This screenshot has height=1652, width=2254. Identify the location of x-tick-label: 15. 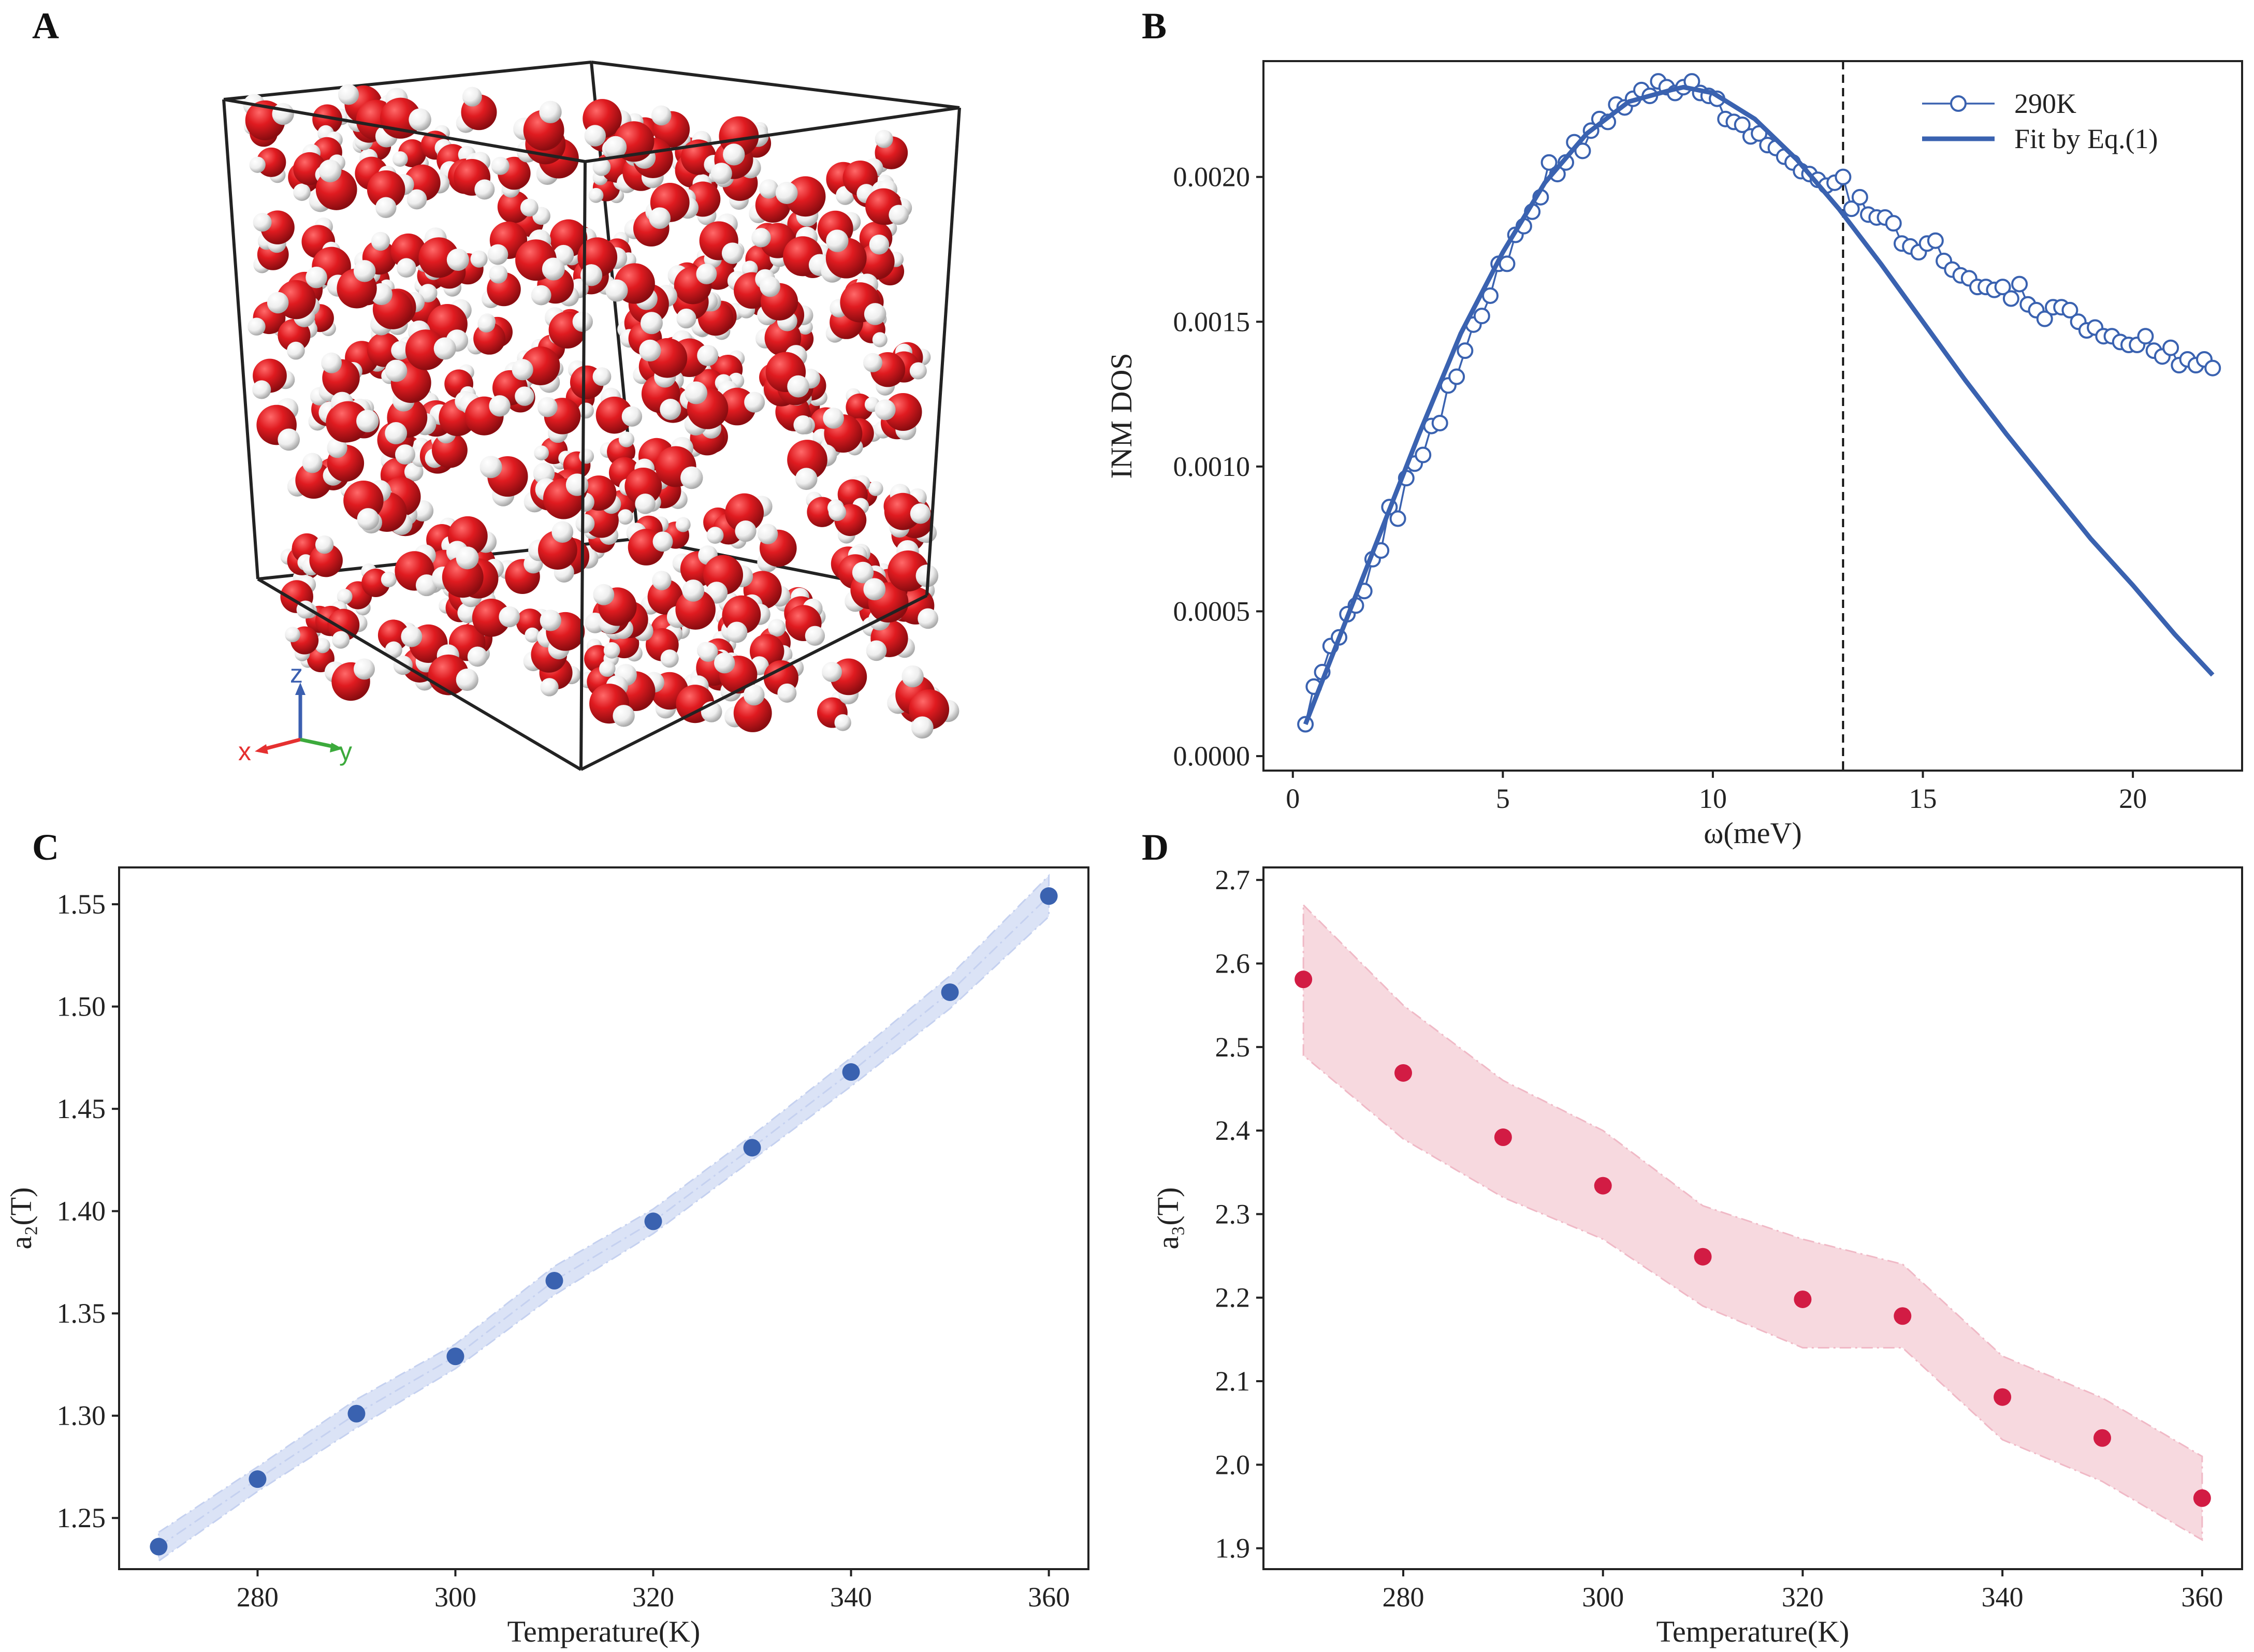
(1923, 798).